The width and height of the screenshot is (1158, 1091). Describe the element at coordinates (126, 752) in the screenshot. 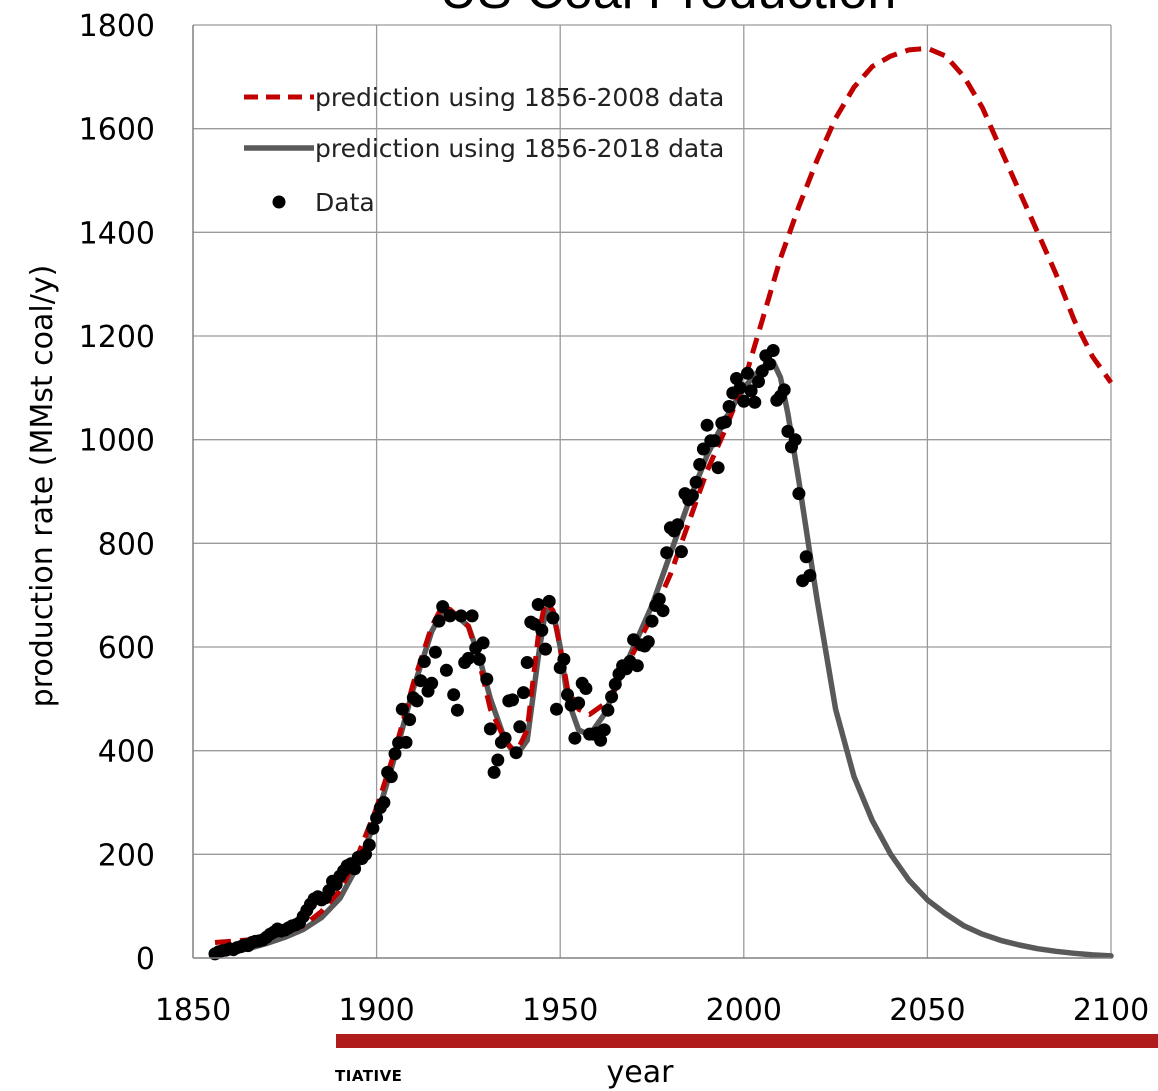

I see `y-tick-label-2: 400` at that location.